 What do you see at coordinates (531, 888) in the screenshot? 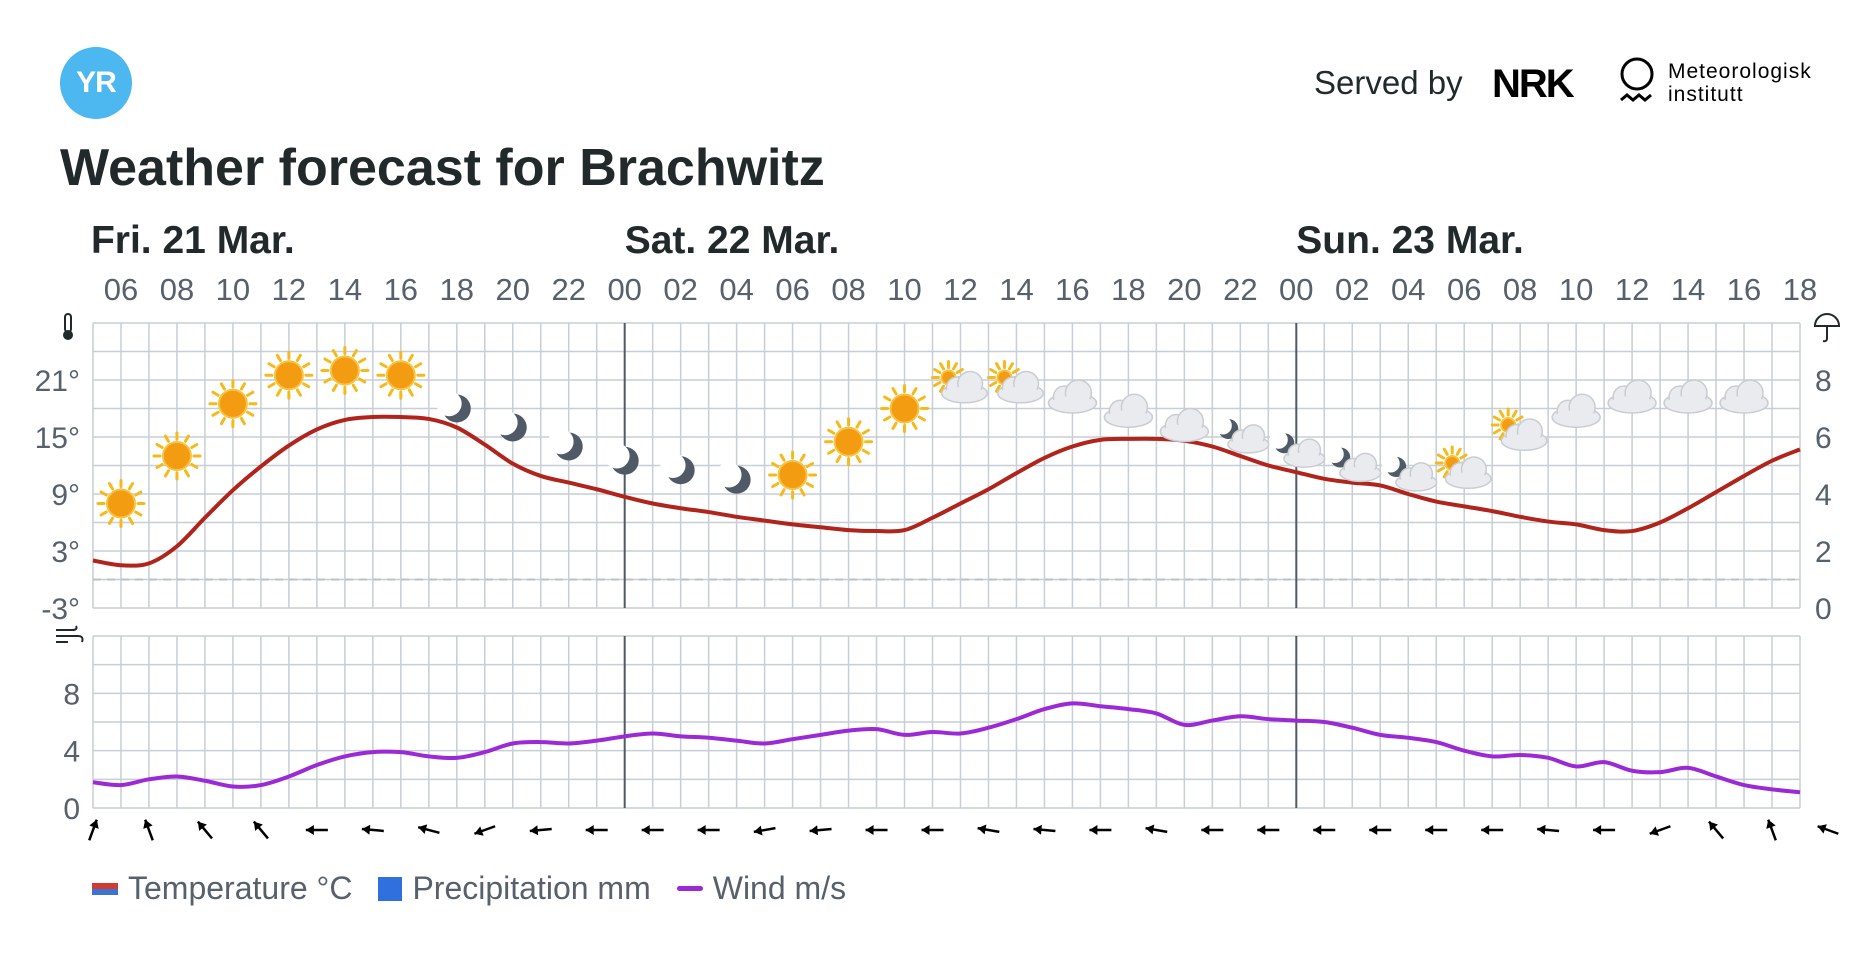
I see `legend-precipitation-label: Precipitation mm` at bounding box center [531, 888].